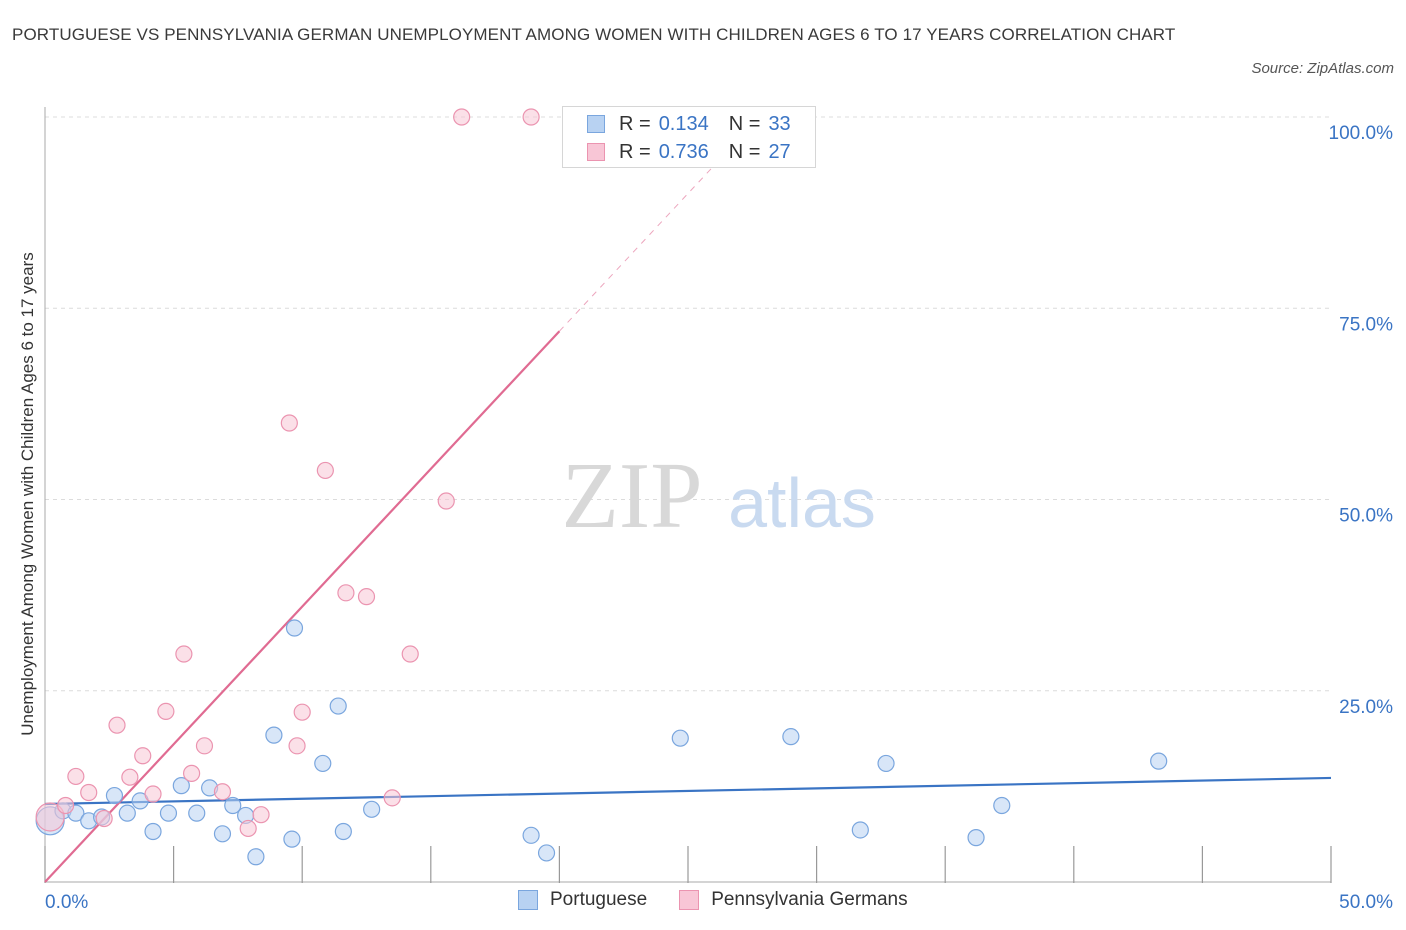  I want to click on y-tick-label: 50.0%, so click(1366, 516).